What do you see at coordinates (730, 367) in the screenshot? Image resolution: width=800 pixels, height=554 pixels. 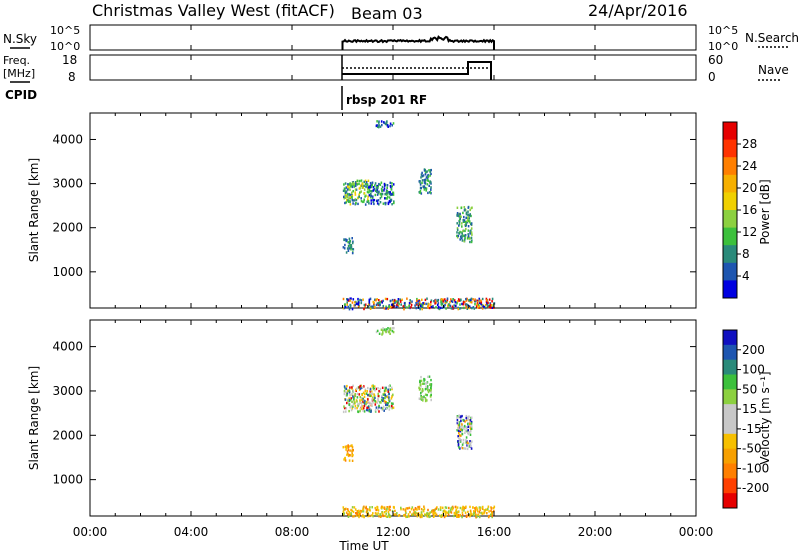 I see `velocity-colorbar-cell` at bounding box center [730, 367].